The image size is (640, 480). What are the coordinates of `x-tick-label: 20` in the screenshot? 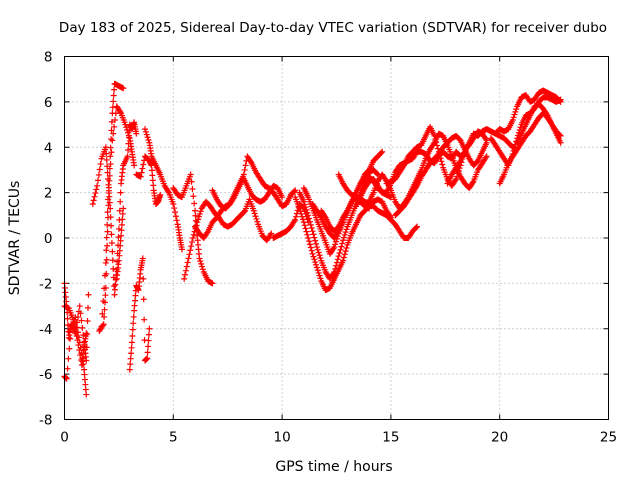 It's located at (499, 438).